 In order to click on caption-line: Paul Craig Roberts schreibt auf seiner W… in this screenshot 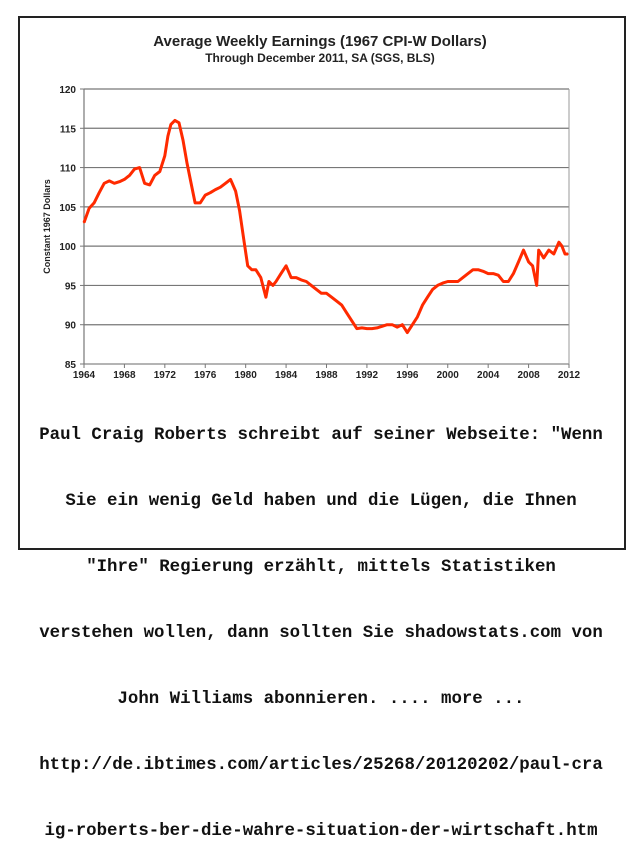, I will do `click(321, 435)`.